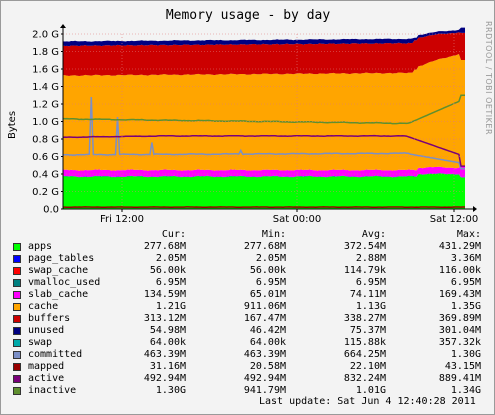 This screenshot has height=415, width=495. Describe the element at coordinates (273, 234) in the screenshot. I see `col-min-header: Min:` at that location.